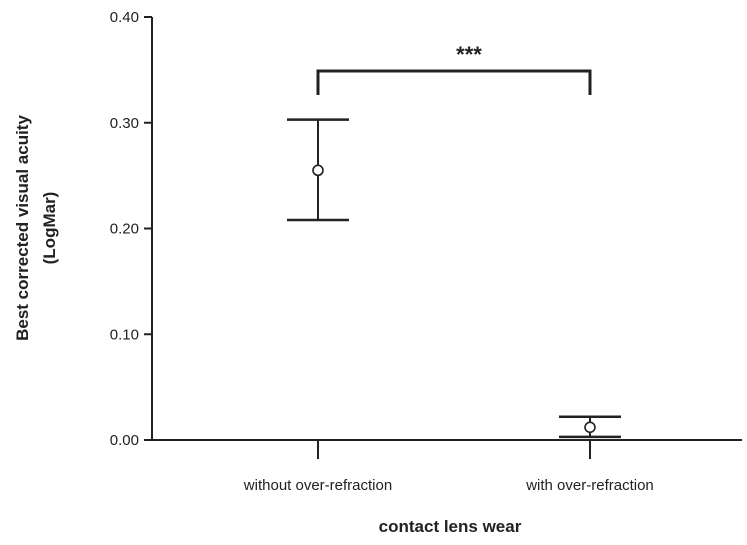  Describe the element at coordinates (124, 17) in the screenshot. I see `y-tick-label: 0.40` at that location.